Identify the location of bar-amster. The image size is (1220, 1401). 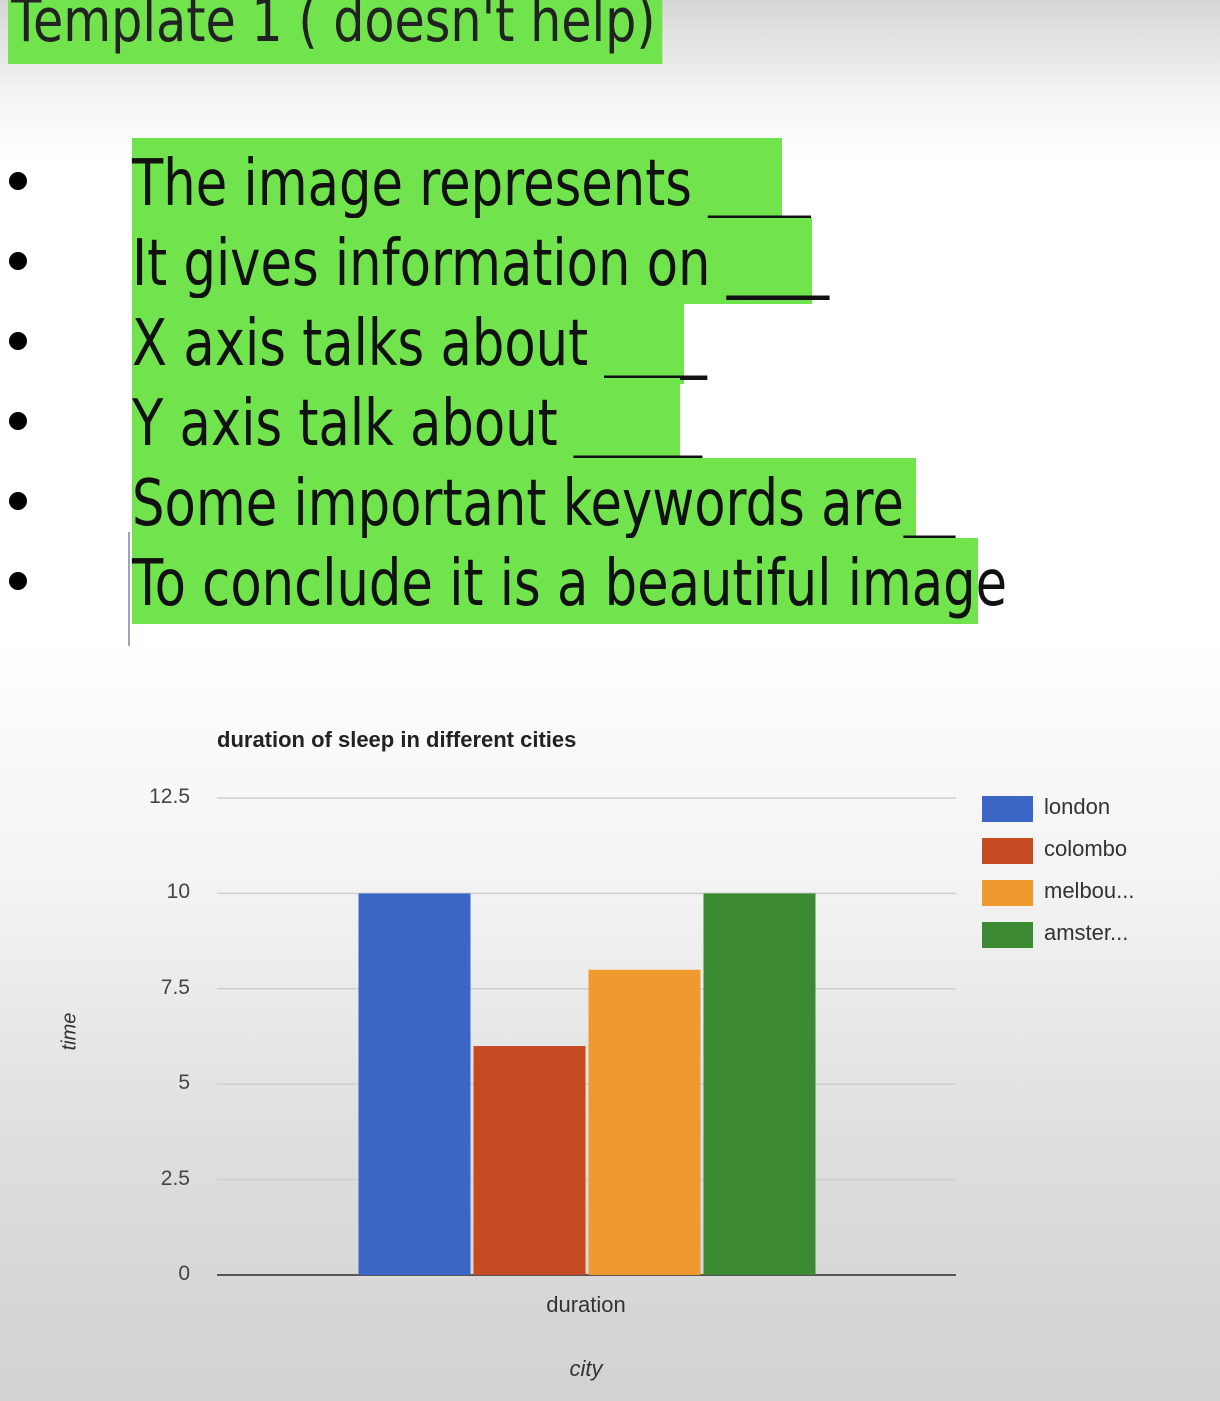
(759, 1084).